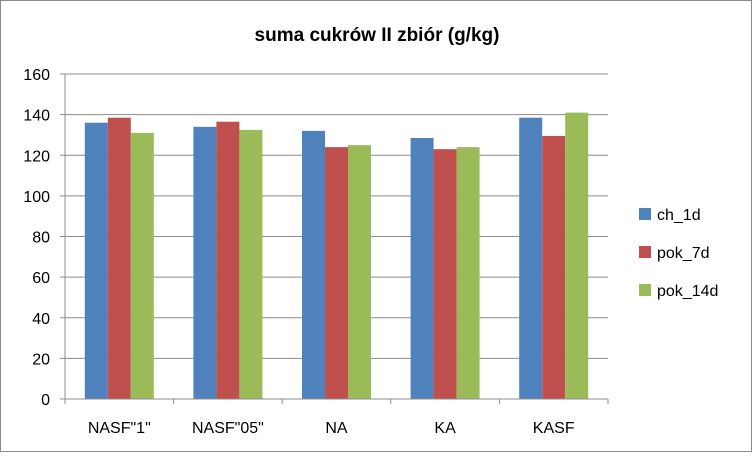 The height and width of the screenshot is (456, 752). What do you see at coordinates (445, 428) in the screenshot?
I see `x-tick-label: KA` at bounding box center [445, 428].